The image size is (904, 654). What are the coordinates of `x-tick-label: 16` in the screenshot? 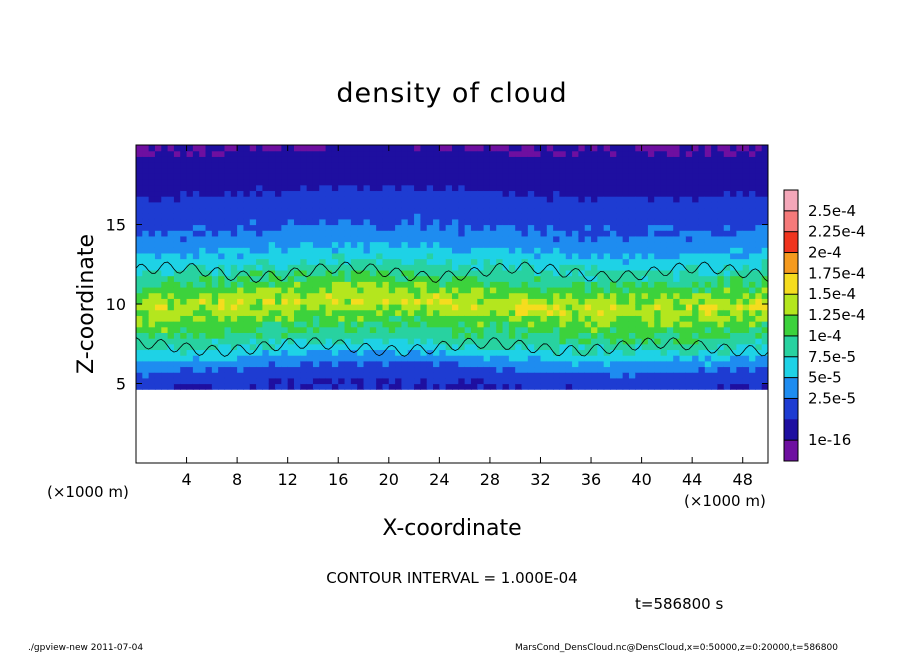 It's located at (338, 479).